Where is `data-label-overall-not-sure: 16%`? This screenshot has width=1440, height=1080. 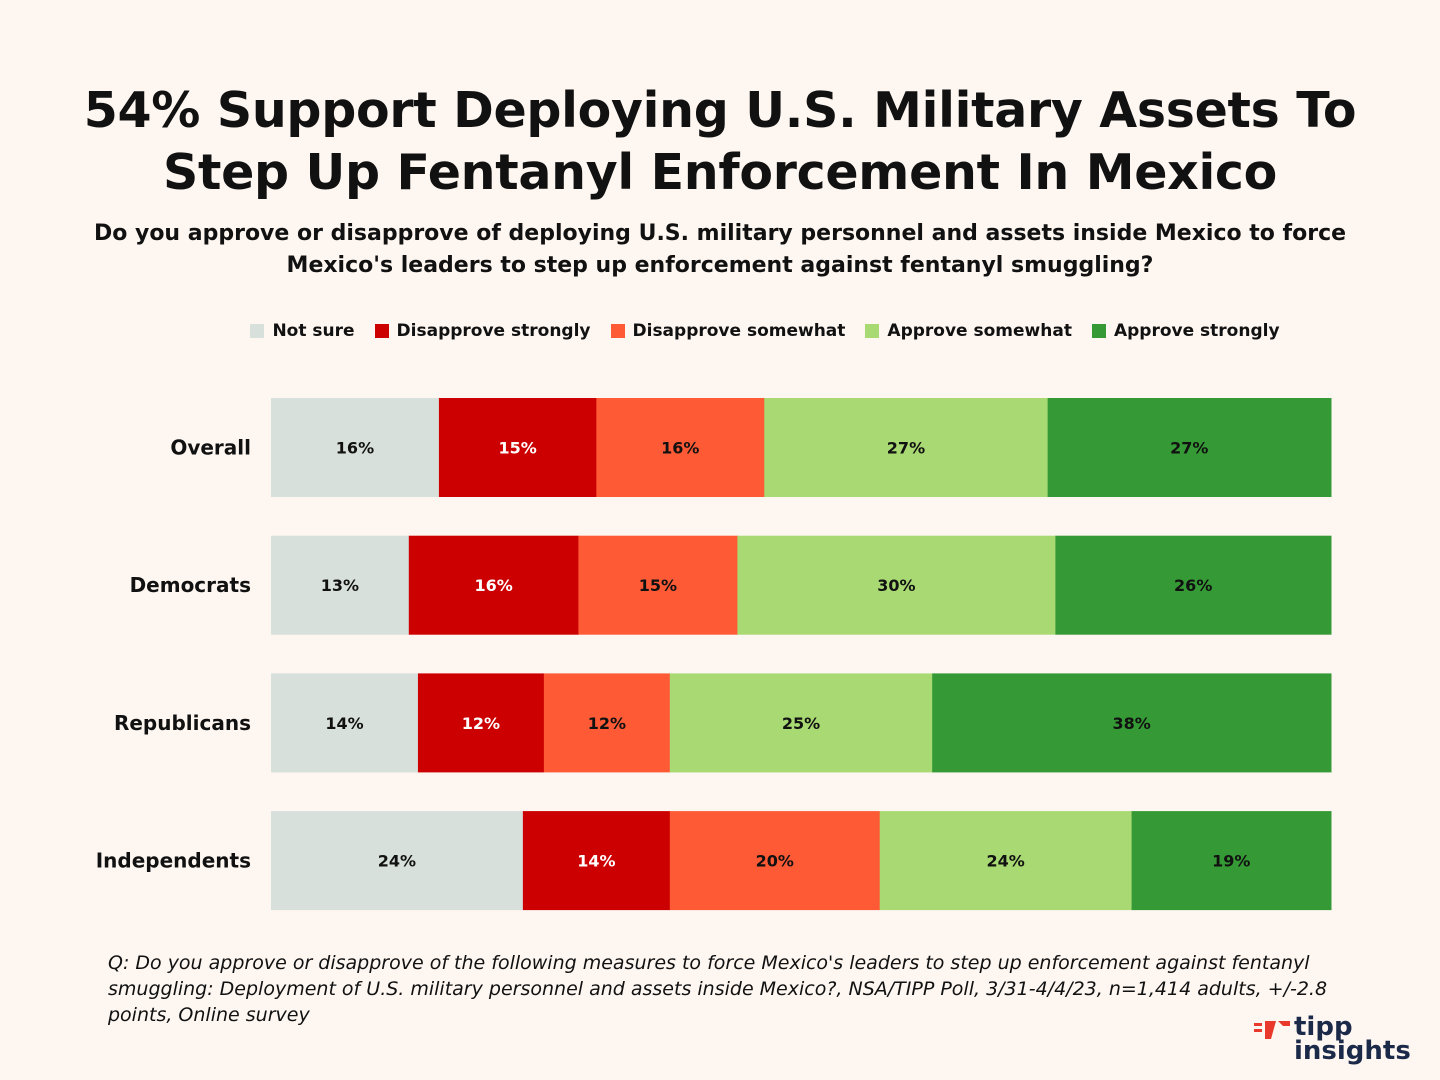
data-label-overall-not-sure: 16% is located at coordinates (355, 448).